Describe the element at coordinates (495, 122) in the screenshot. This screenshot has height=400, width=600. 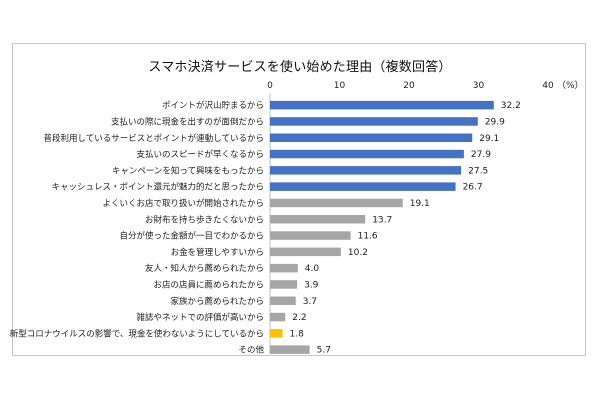
I see `value-label: 29.9` at that location.